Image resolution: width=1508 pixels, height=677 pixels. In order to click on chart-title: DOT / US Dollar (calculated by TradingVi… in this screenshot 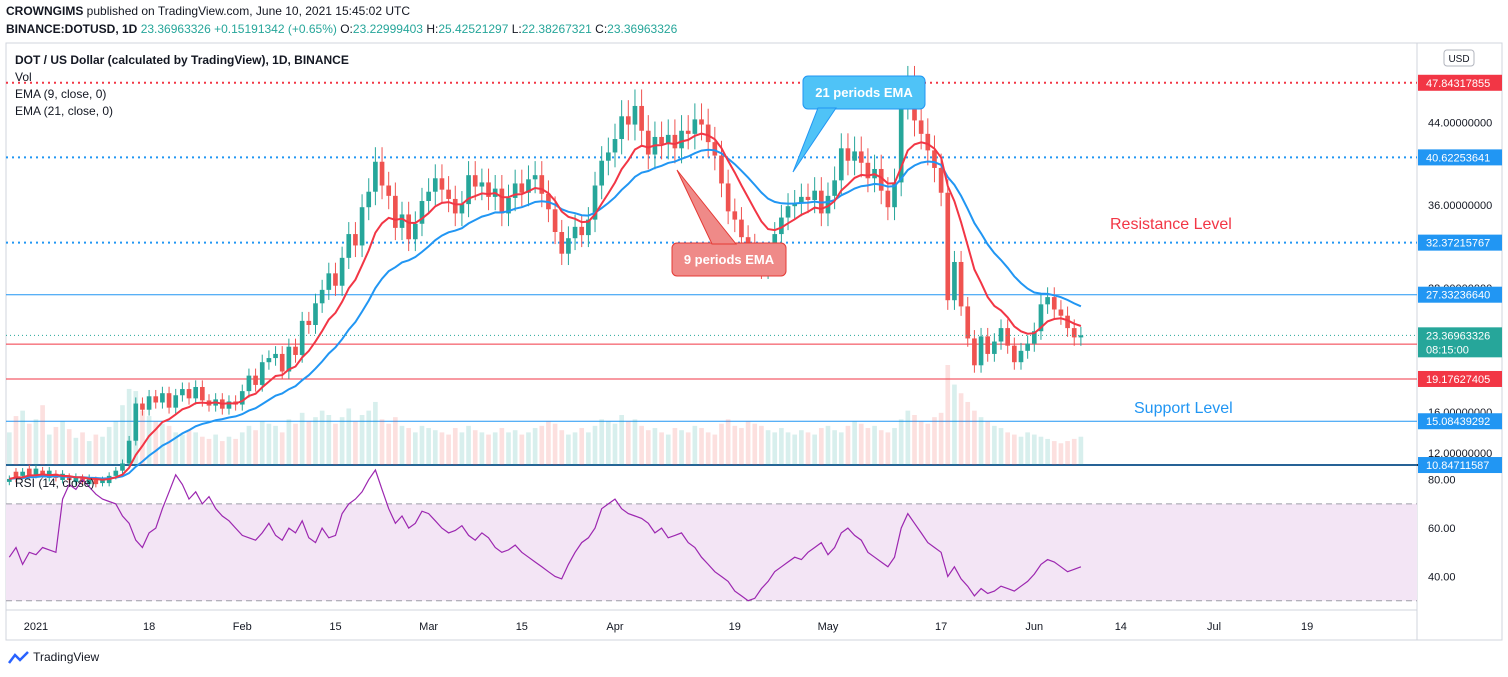, I will do `click(182, 60)`.